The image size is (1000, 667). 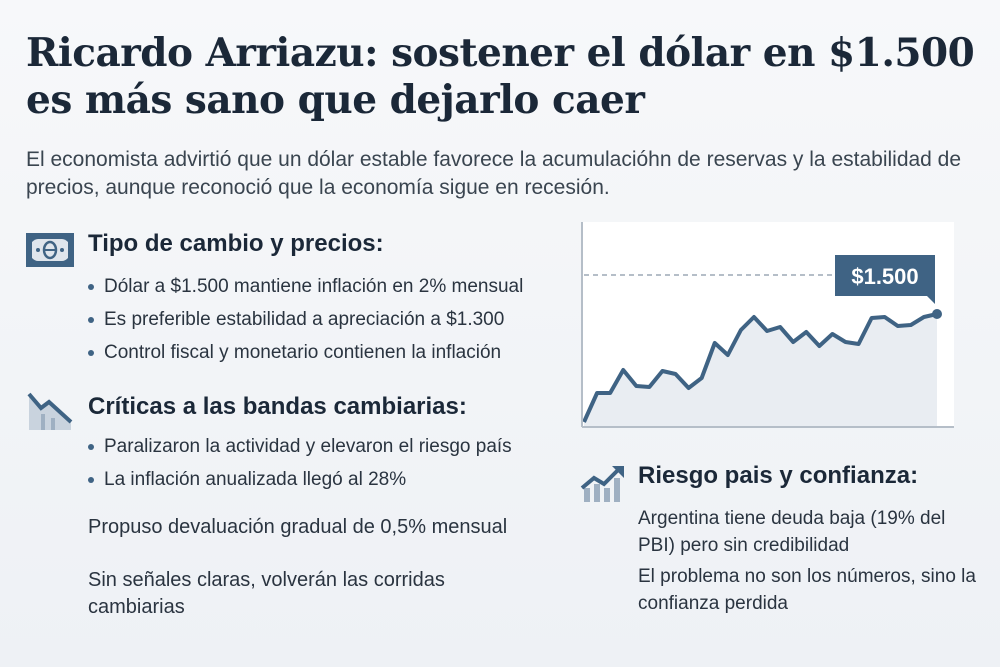 I want to click on area-fill, so click(x=760, y=370).